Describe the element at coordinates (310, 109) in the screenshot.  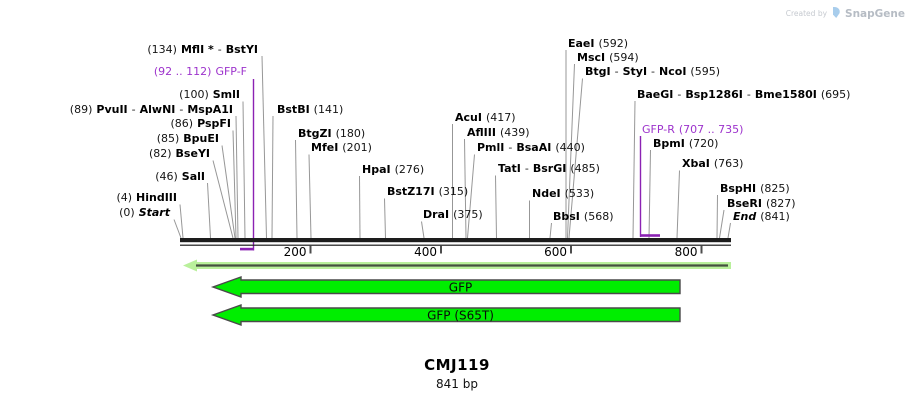
I see `site-label-bstbi: BstBI (141)` at that location.